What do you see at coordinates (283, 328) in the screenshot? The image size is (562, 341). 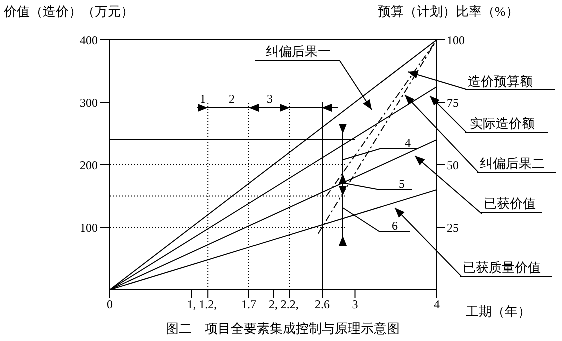 I see `text: 图二 项目全要素集成控制与原理示意图` at bounding box center [283, 328].